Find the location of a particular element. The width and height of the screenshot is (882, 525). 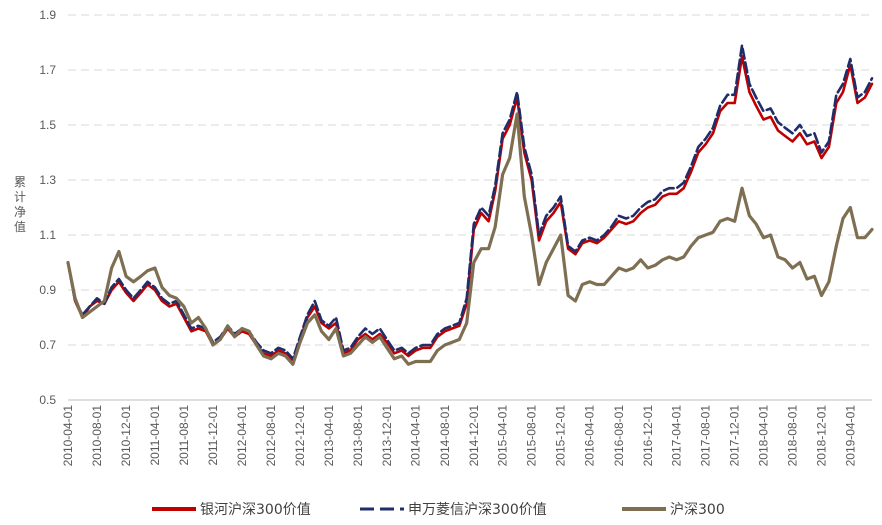

x-tick-label: 2013-12-01 is located at coordinates (387, 436).